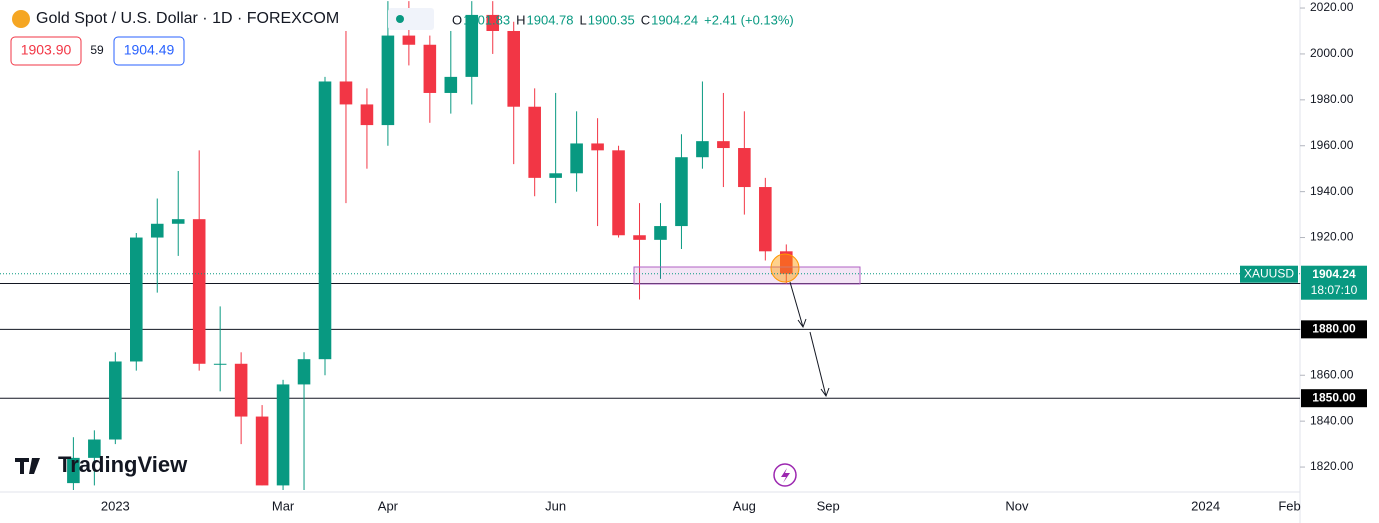  I want to click on last-price-label: 1904.24, so click(1334, 274).